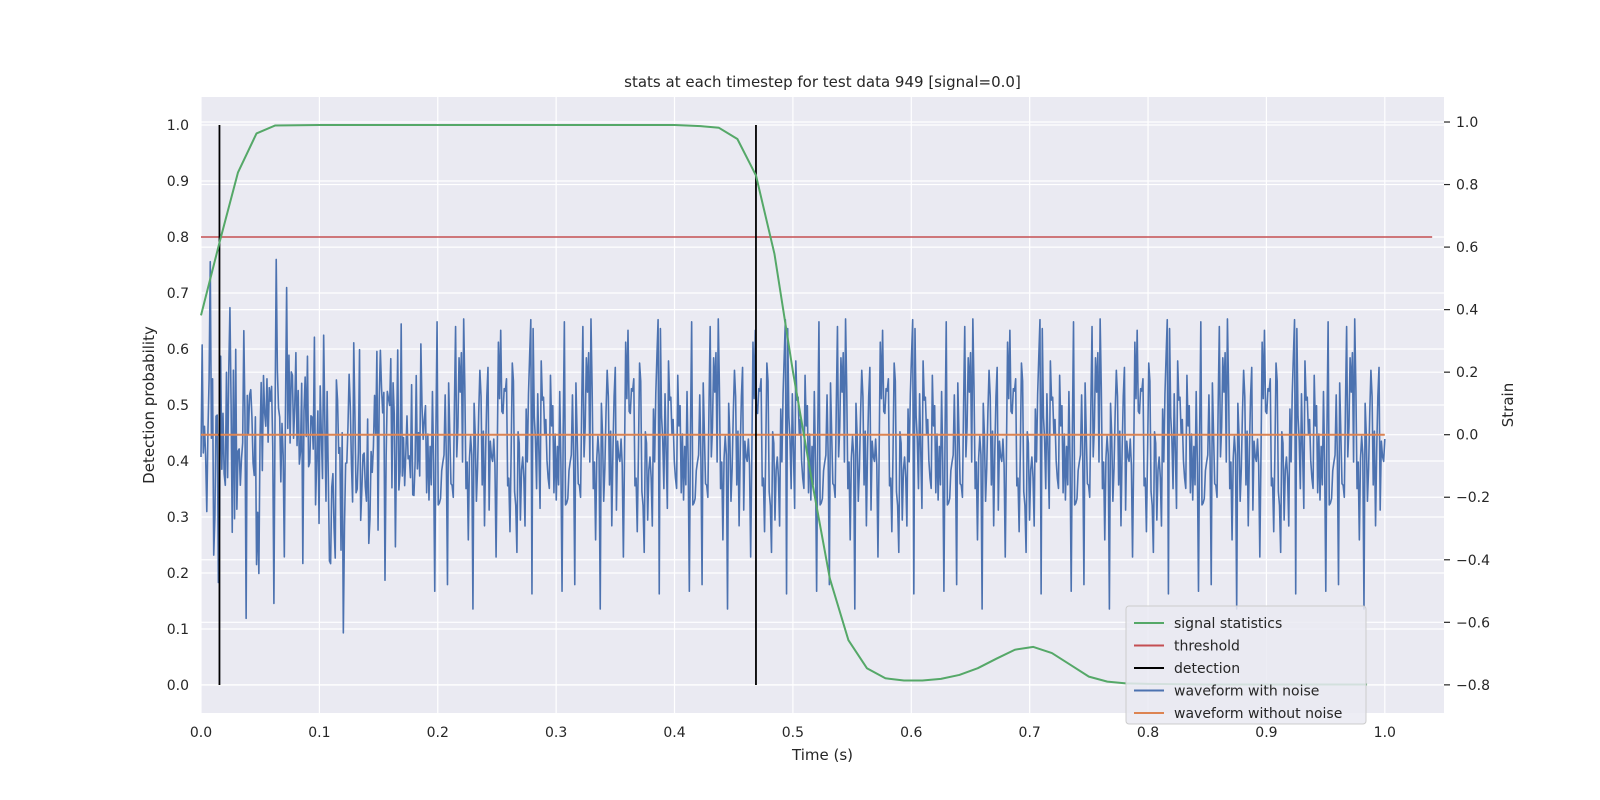 Image resolution: width=1600 pixels, height=800 pixels. I want to click on y-tick-label: 0.7, so click(178, 294).